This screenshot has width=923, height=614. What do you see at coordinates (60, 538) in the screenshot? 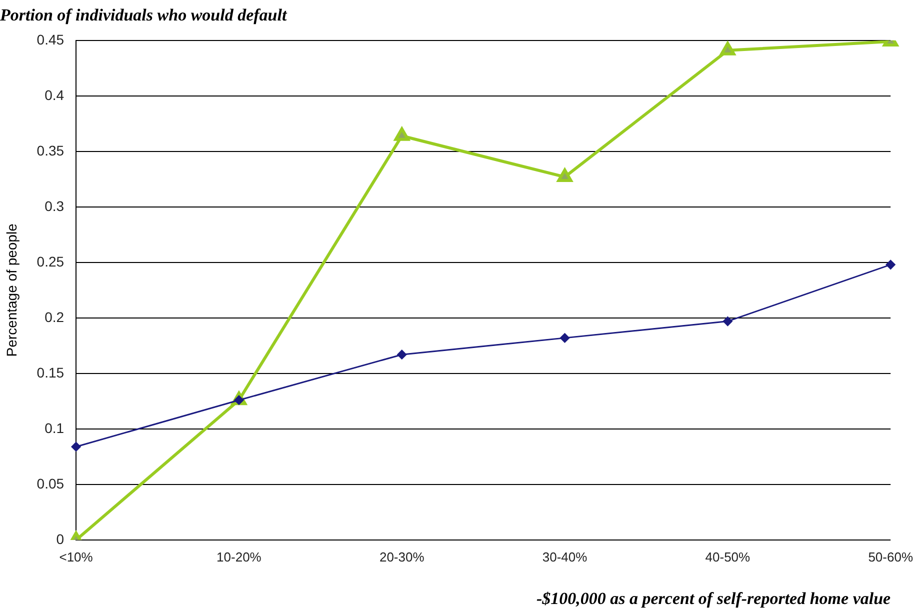
I see `y-tick-label: 0` at bounding box center [60, 538].